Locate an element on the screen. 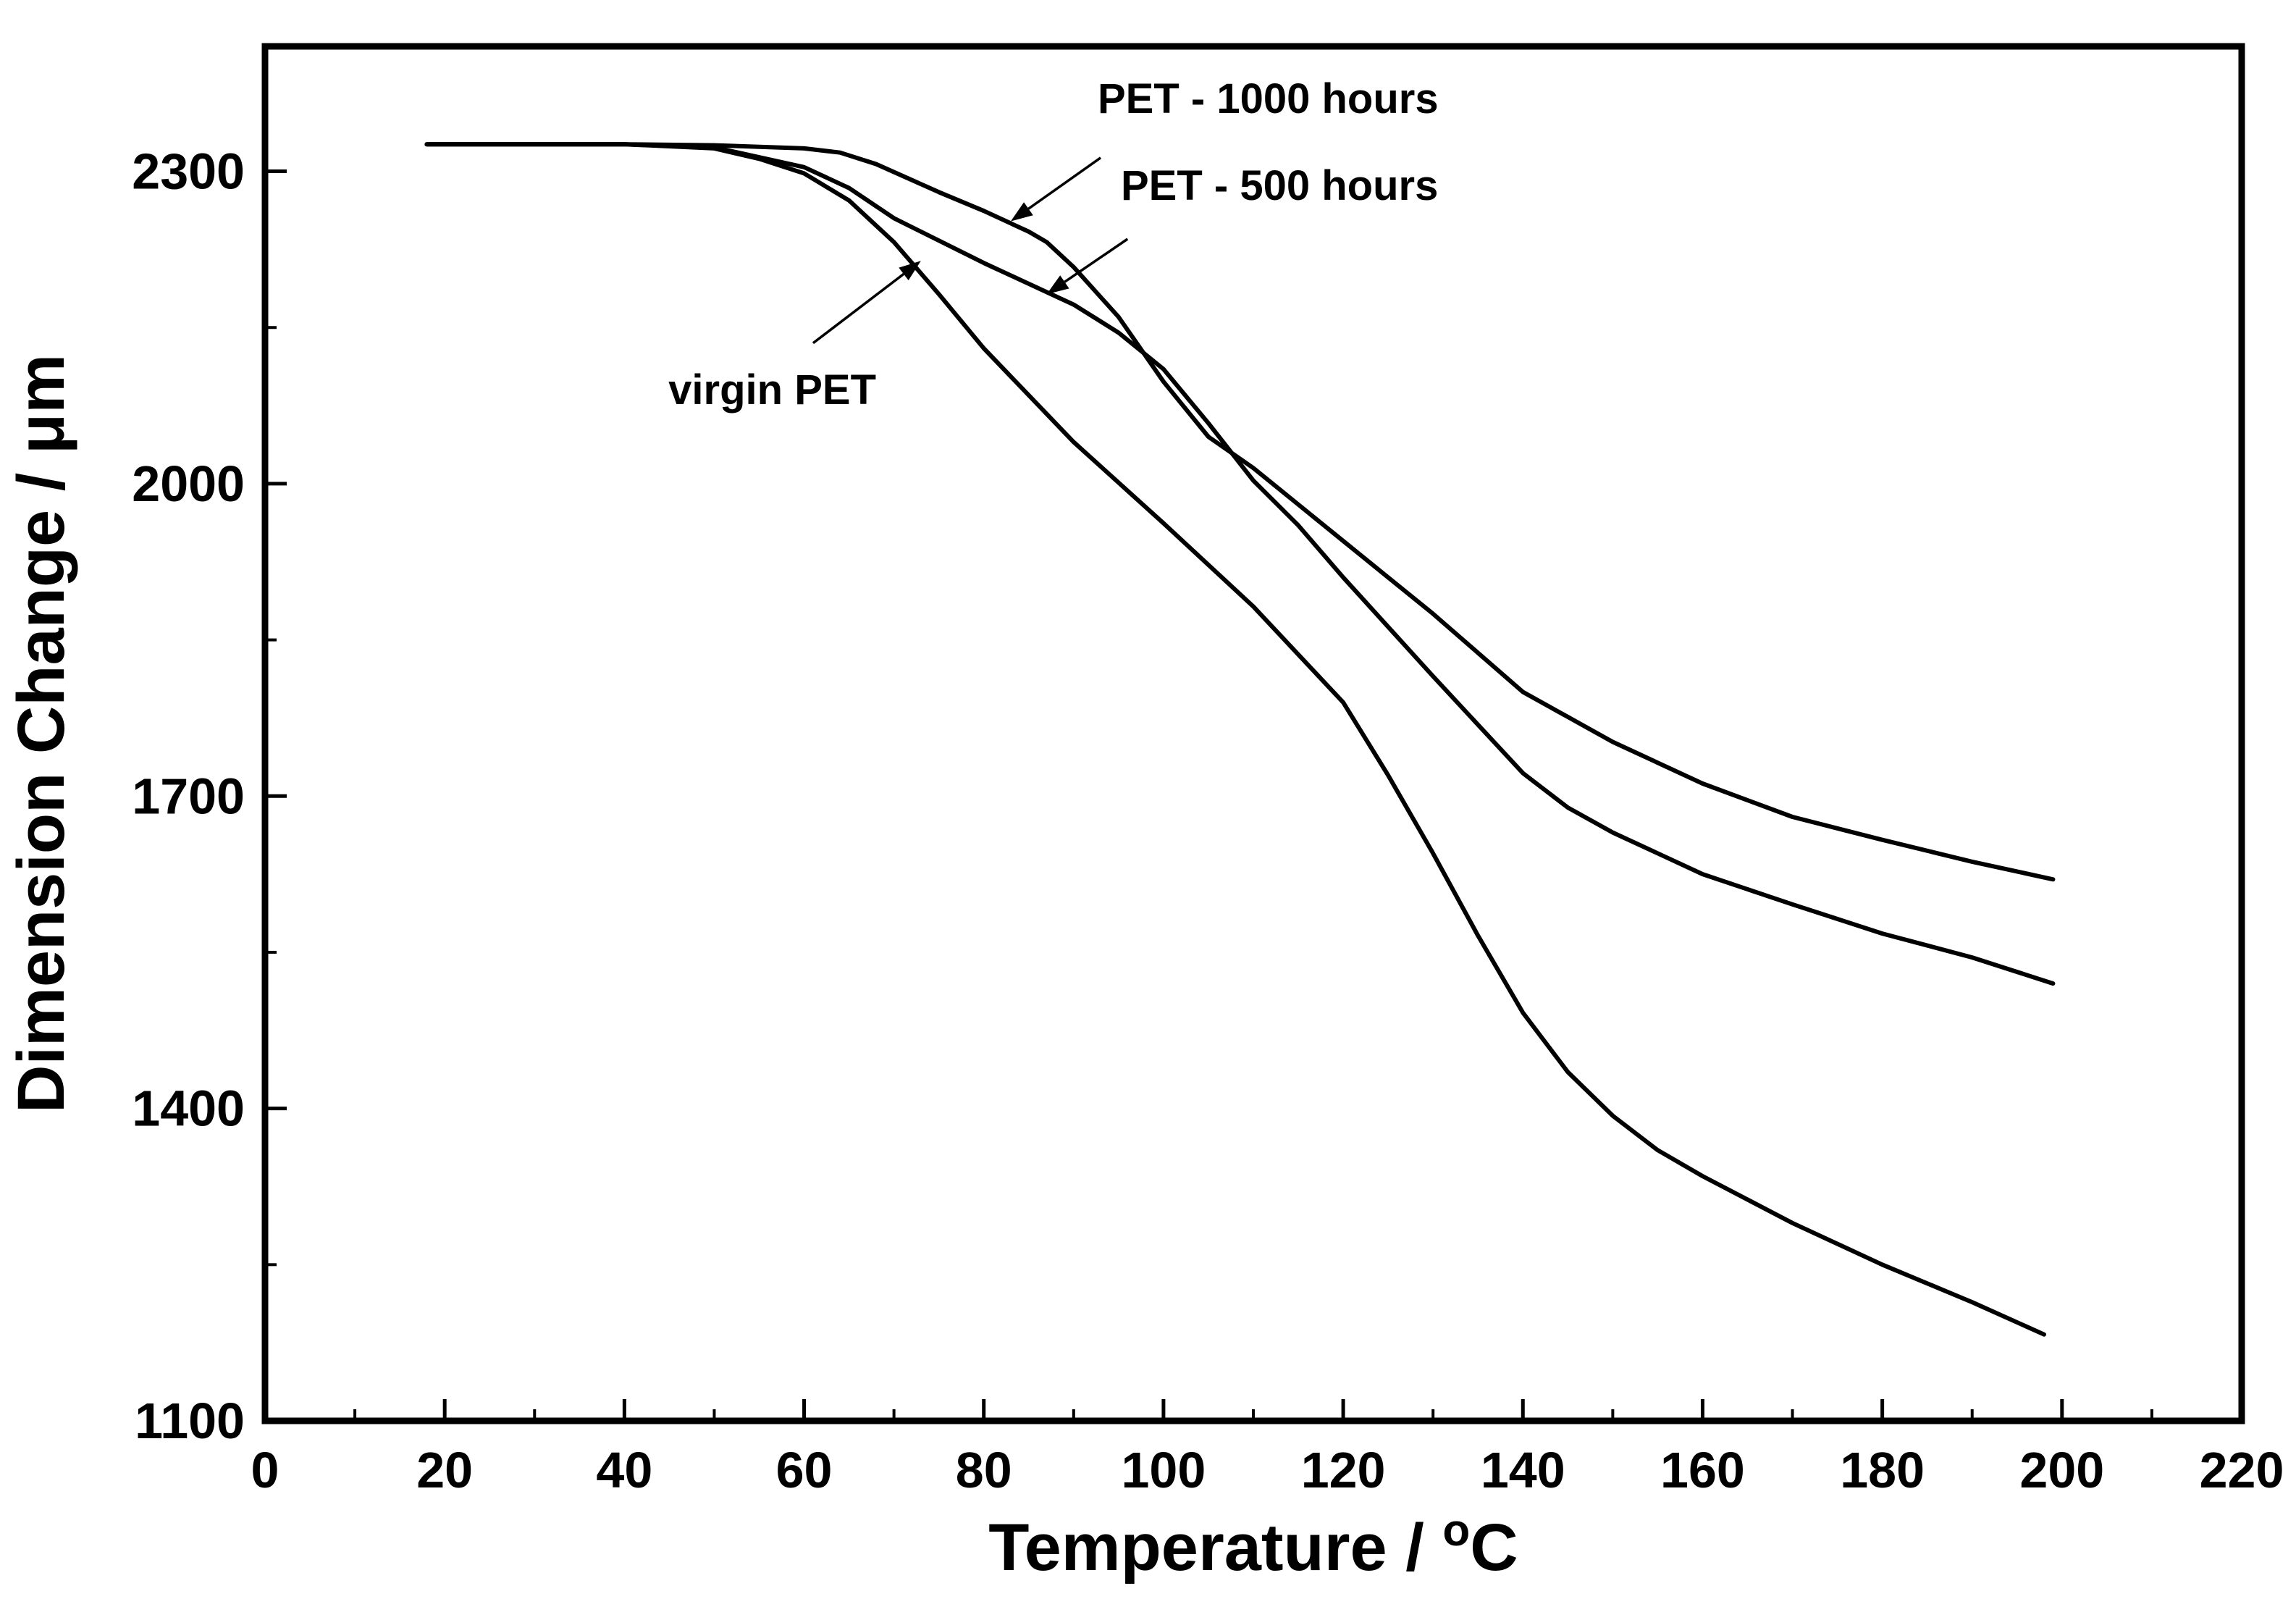 This screenshot has width=2296, height=1599. y-tick-label: 2300 is located at coordinates (188, 172).